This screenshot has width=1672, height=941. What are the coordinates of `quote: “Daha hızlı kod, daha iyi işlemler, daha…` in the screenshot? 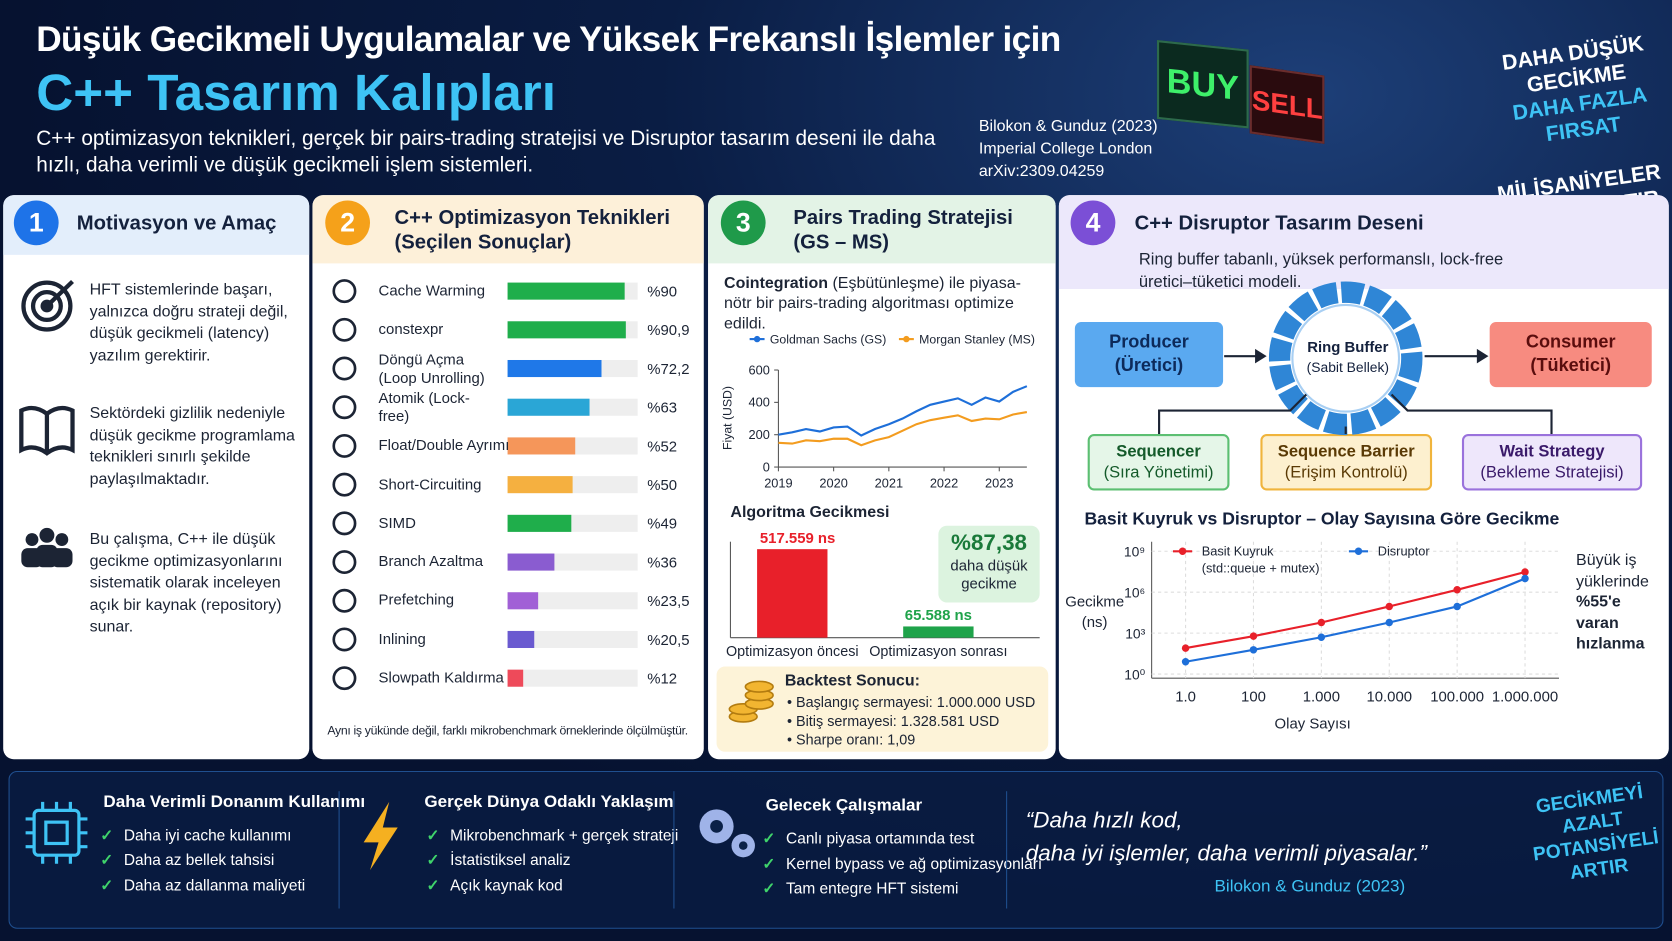 It's located at (1226, 837).